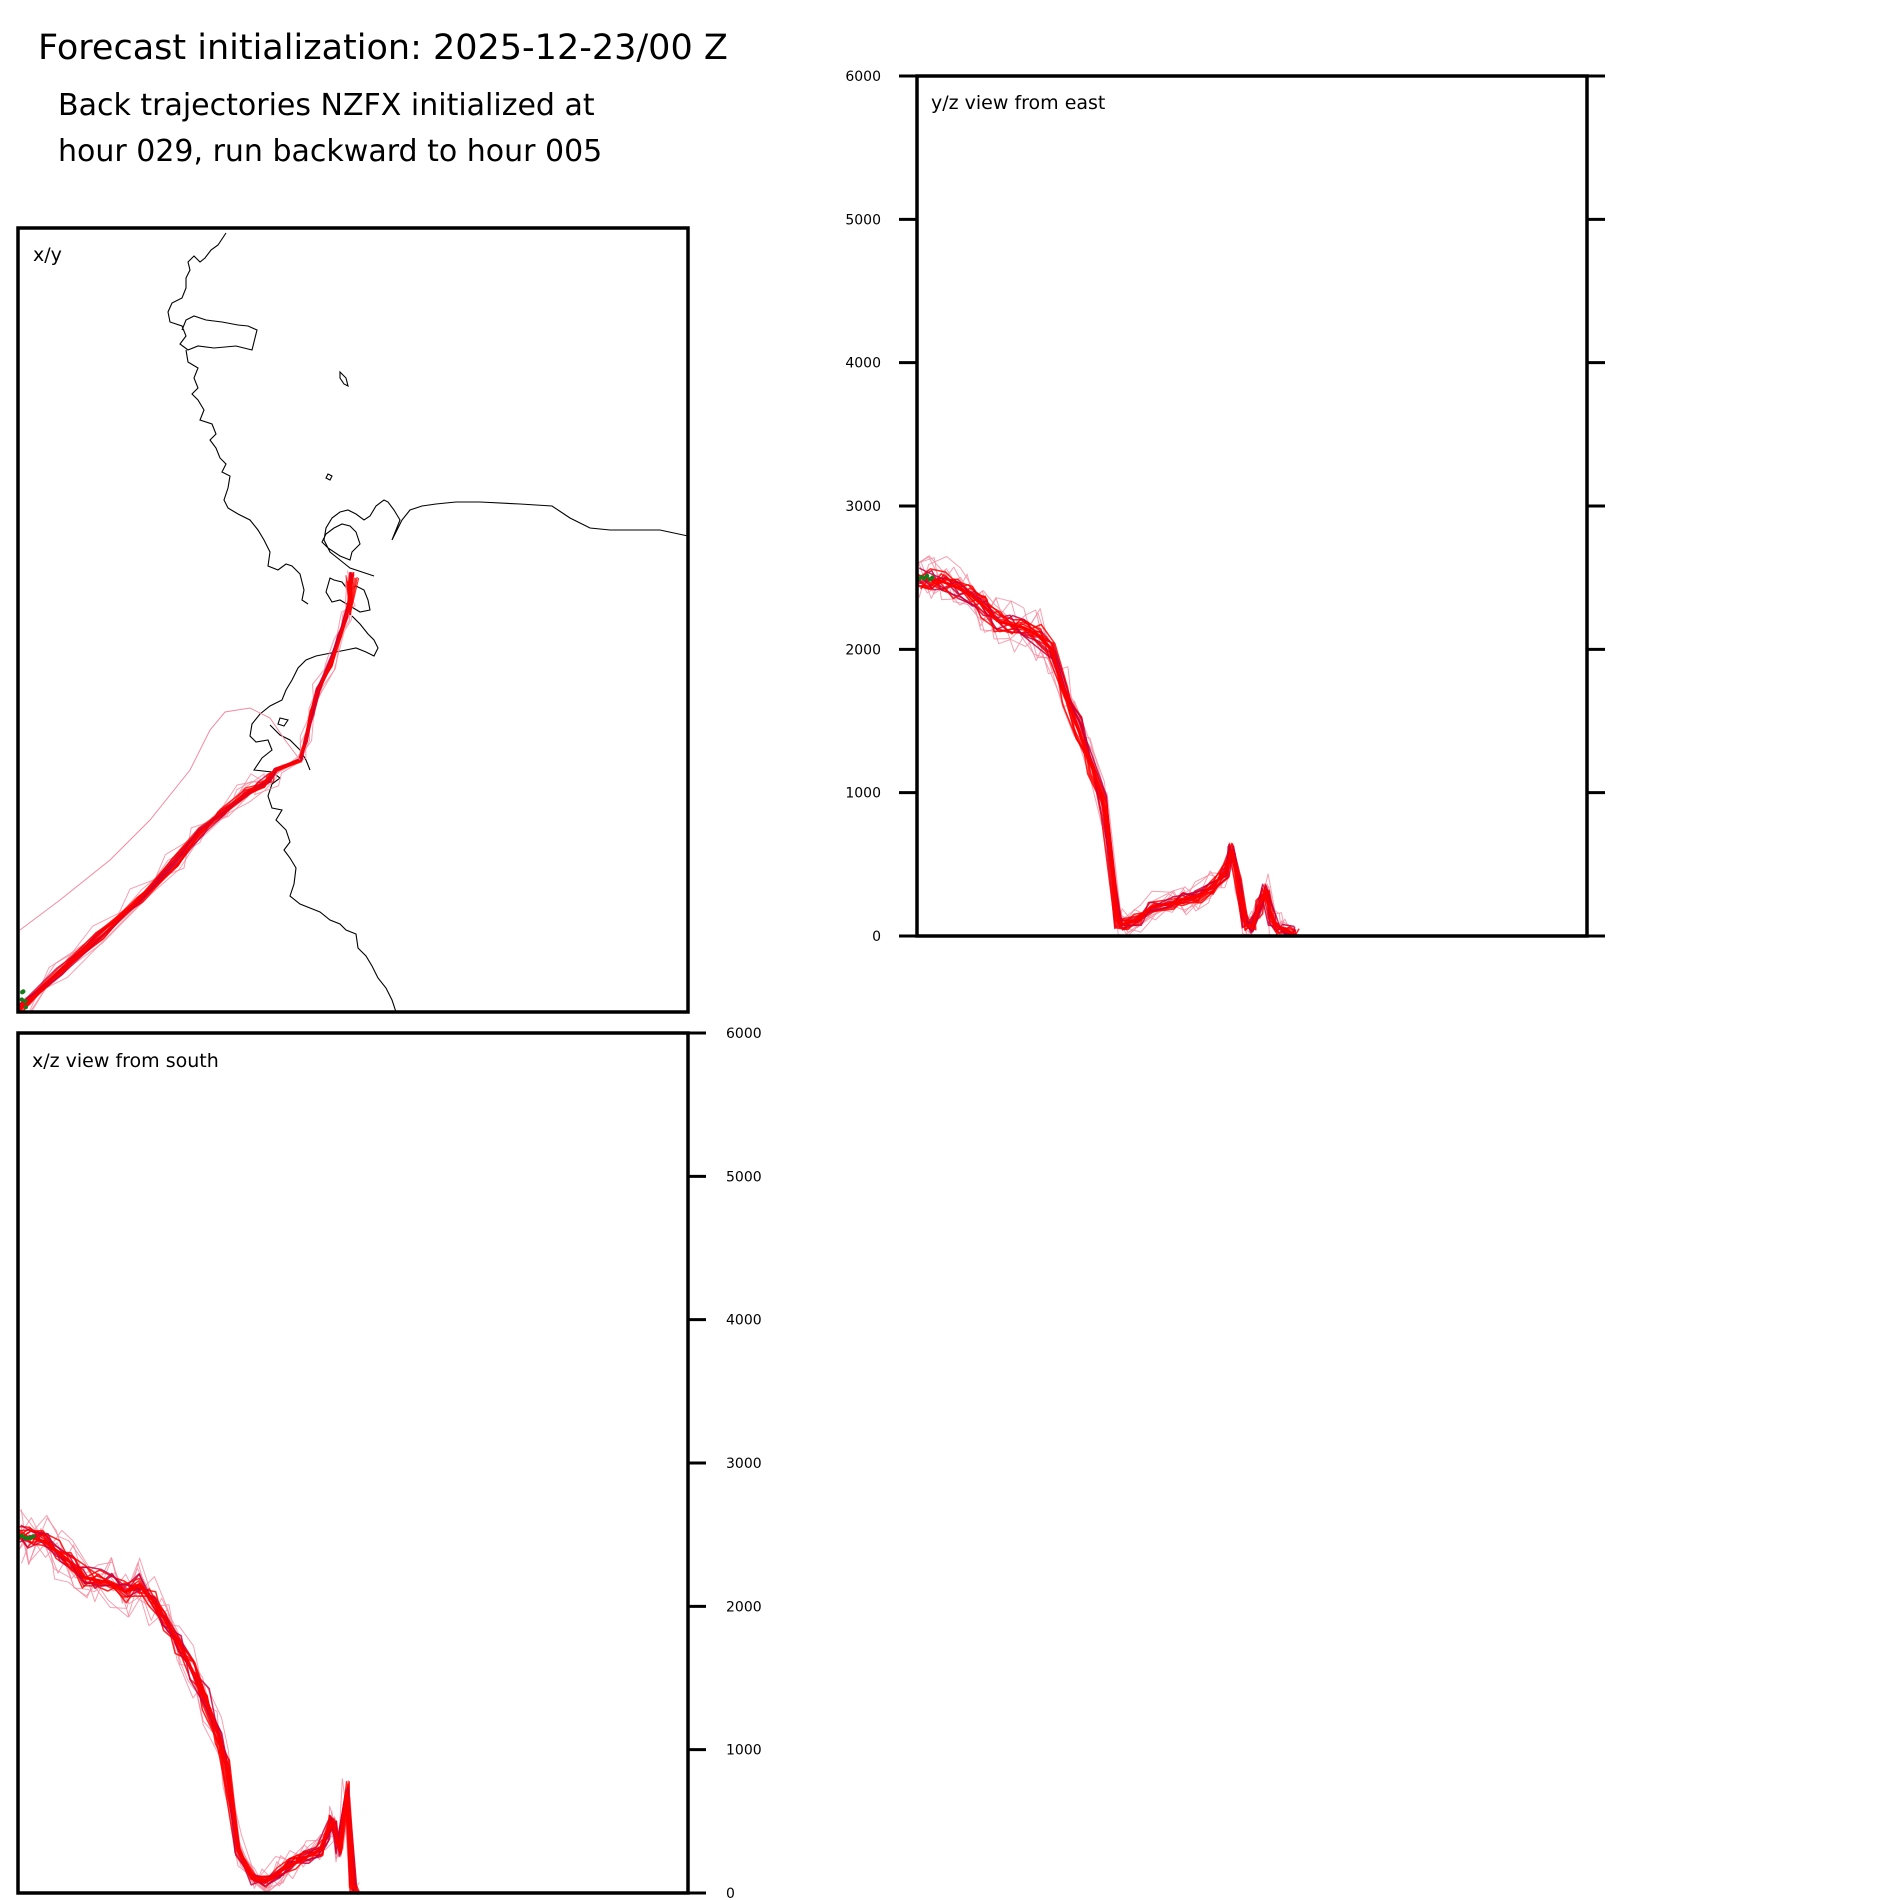  I want to click on map-trajectory-outlier, so click(160, 819).